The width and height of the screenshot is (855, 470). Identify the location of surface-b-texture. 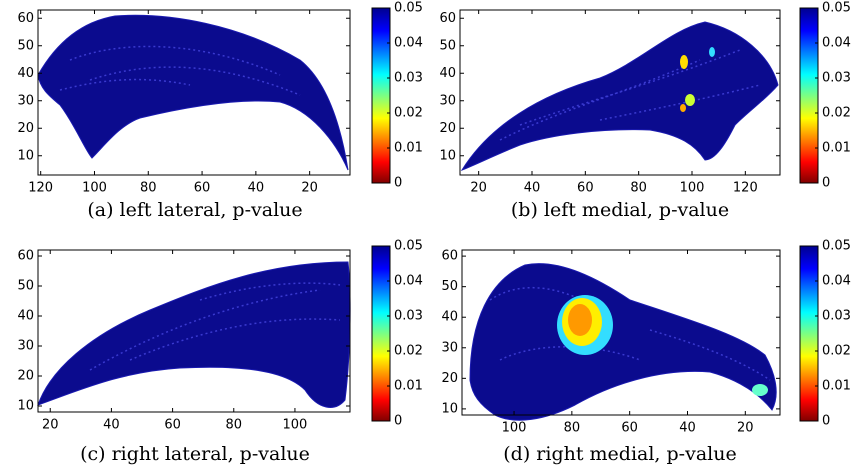
(630, 95).